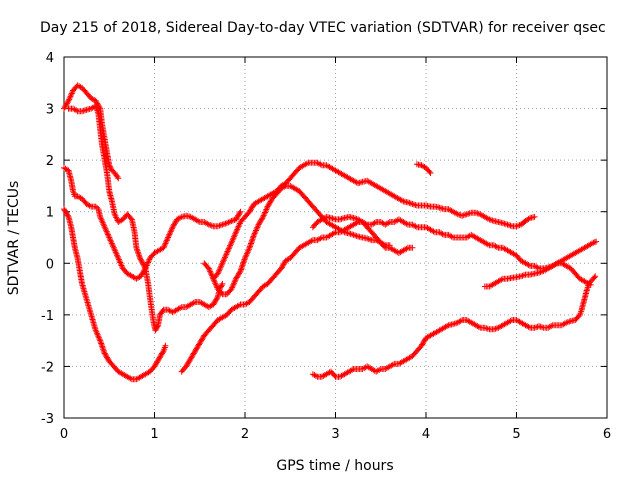  I want to click on x-axis-label: GPS time / hours, so click(334, 466).